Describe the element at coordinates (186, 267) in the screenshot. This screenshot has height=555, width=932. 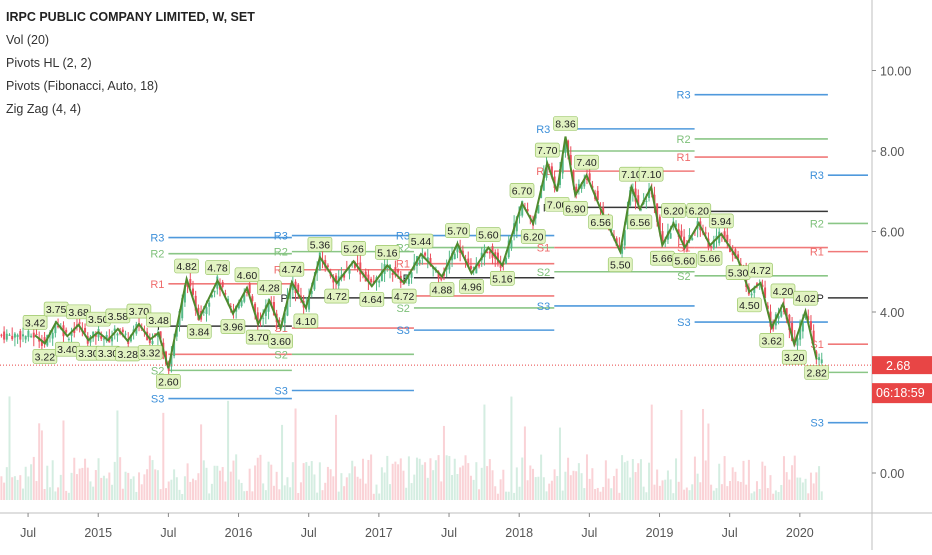
I see `swing-label: 4.82` at that location.